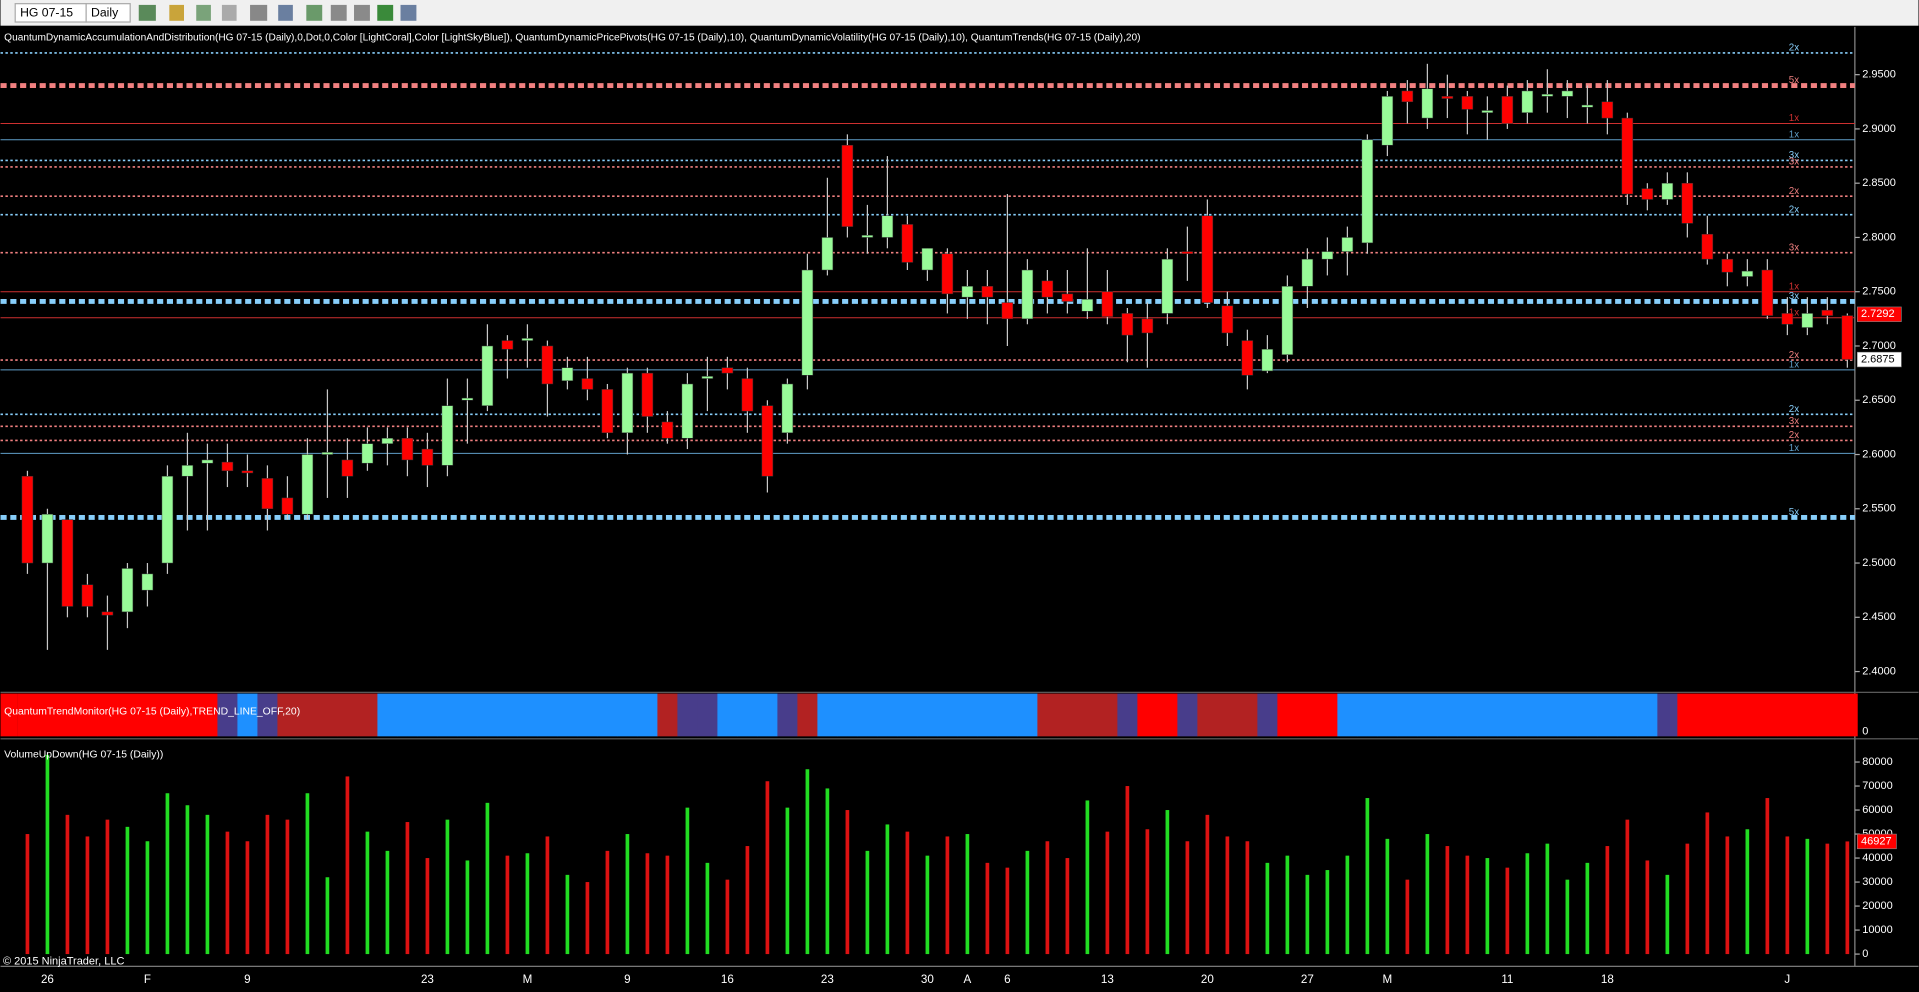 This screenshot has width=1919, height=992. What do you see at coordinates (362, 12) in the screenshot?
I see `properties-button` at bounding box center [362, 12].